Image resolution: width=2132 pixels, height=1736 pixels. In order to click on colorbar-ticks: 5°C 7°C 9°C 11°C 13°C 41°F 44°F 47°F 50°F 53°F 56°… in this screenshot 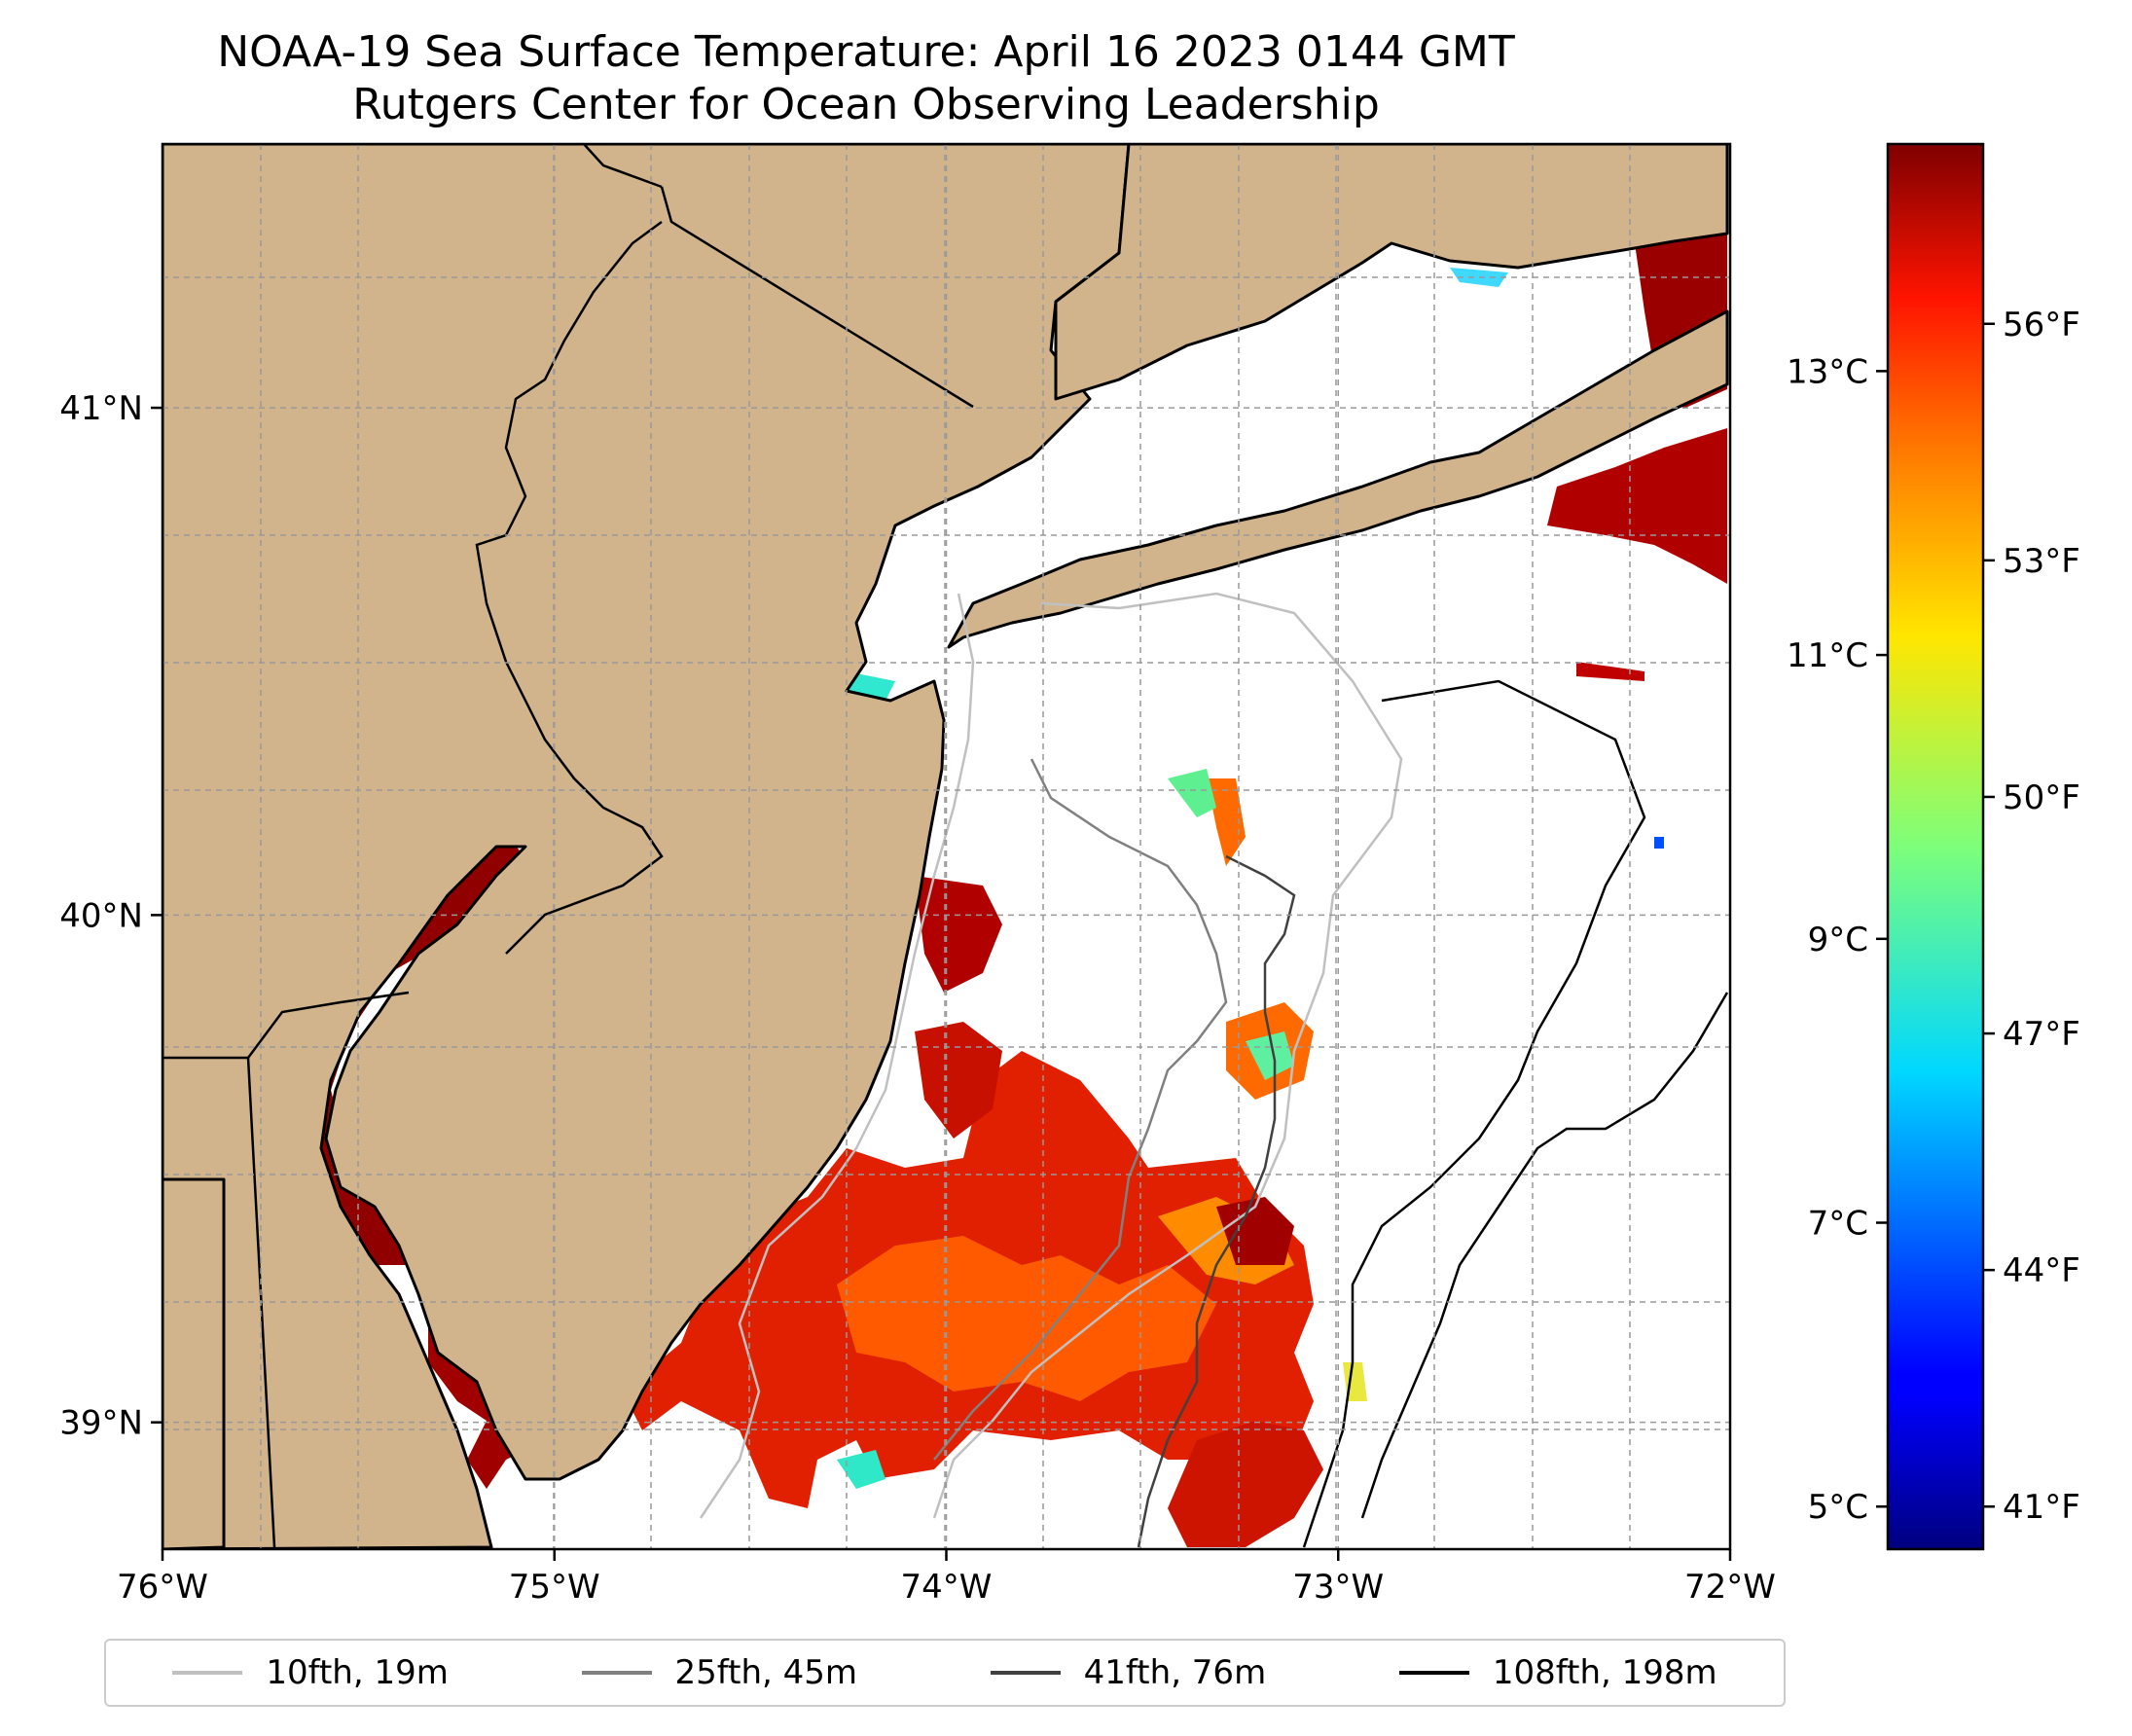, I will do `click(1934, 917)`.